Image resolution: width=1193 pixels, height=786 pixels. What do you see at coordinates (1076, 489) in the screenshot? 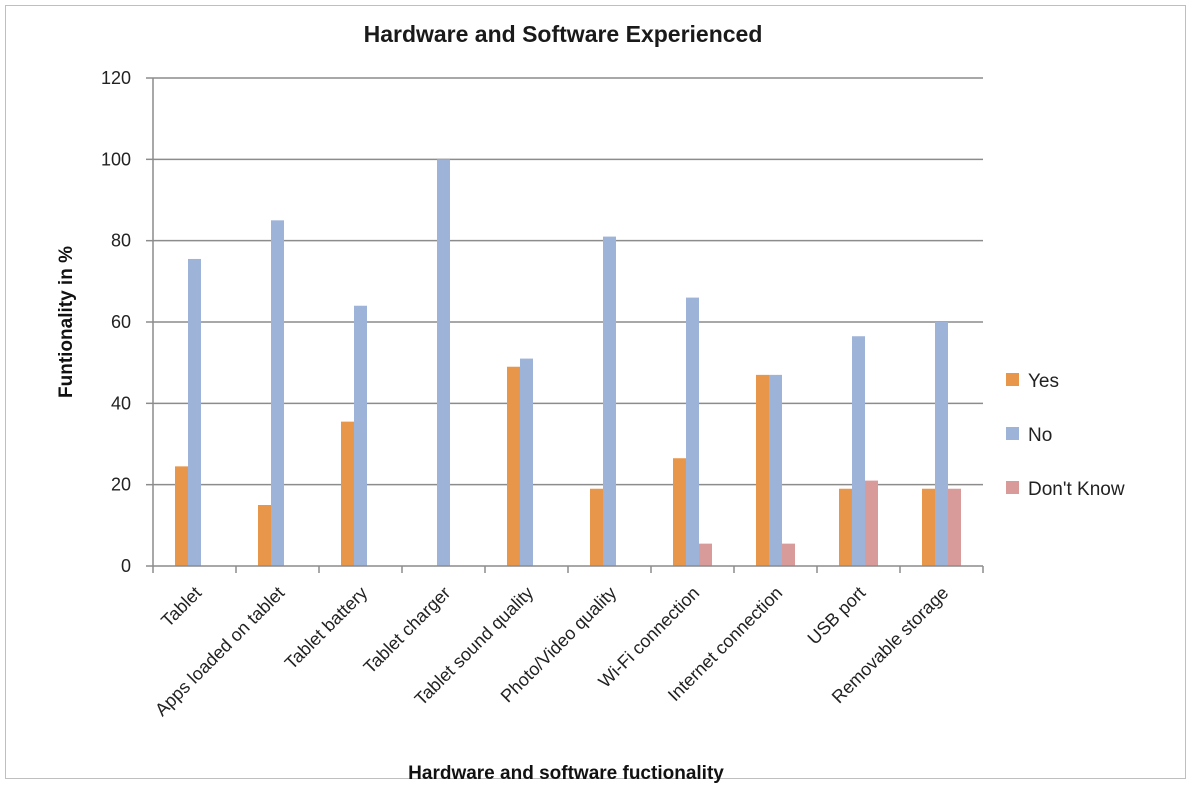
I see `legend-label: Don't Know` at bounding box center [1076, 489].